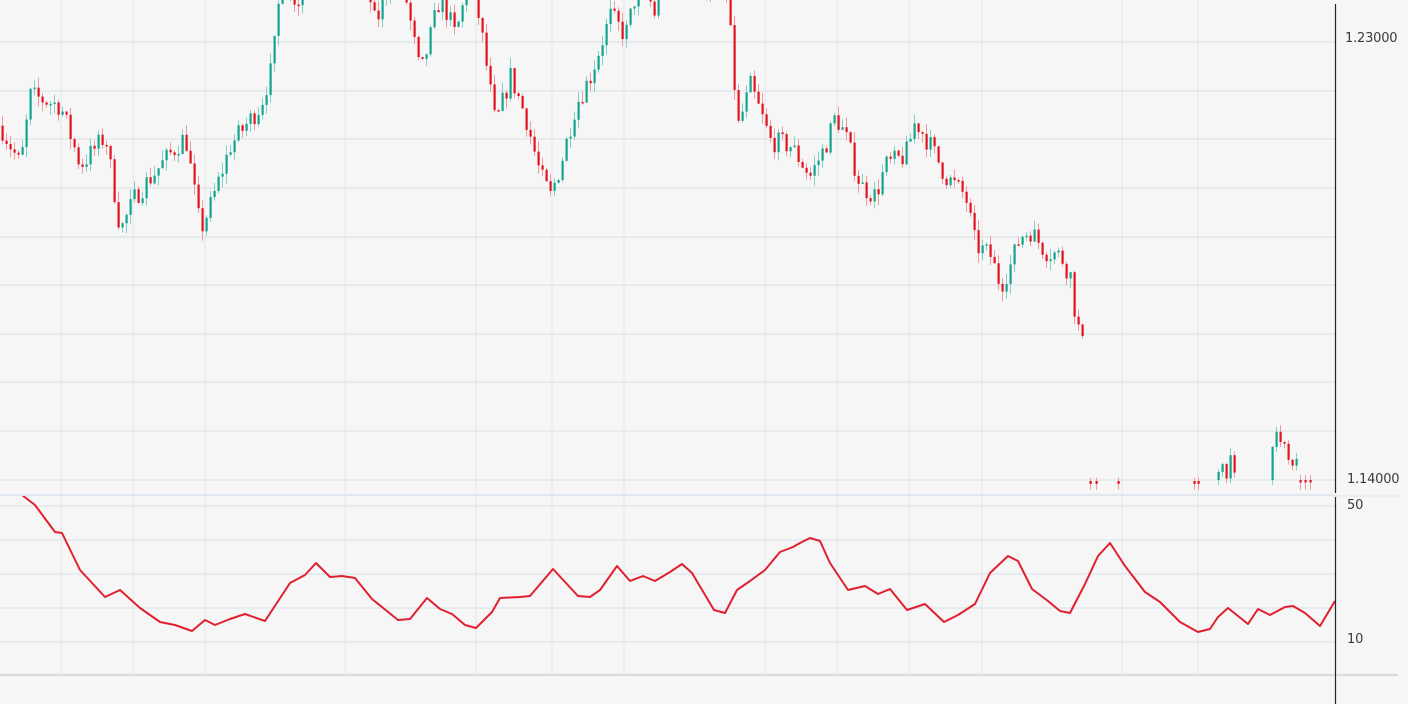  What do you see at coordinates (1372, 586) in the screenshot?
I see `oscillator-axis-scale` at bounding box center [1372, 586].